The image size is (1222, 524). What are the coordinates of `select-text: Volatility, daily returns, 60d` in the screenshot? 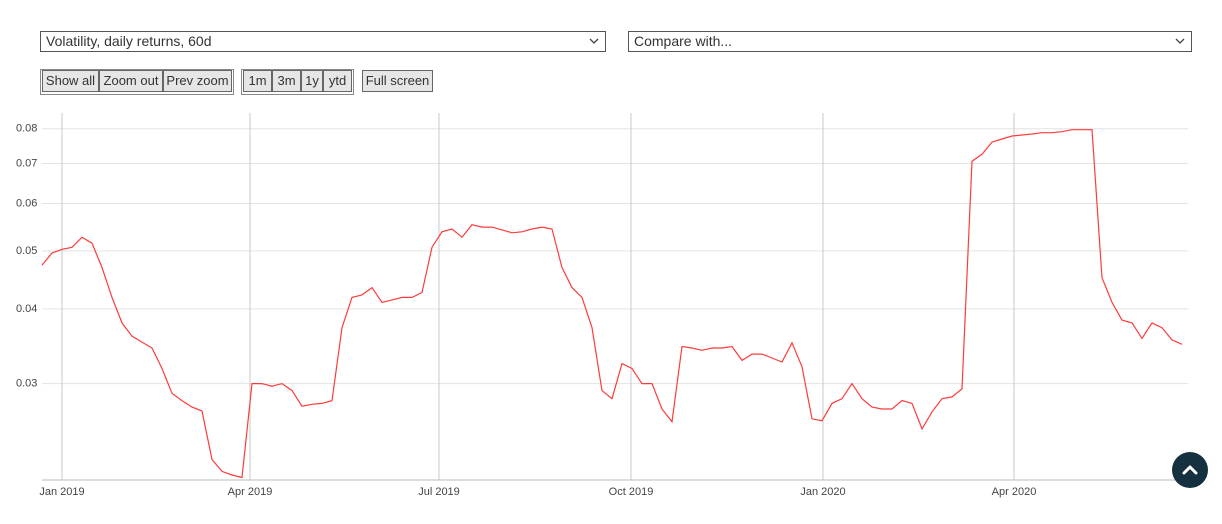 It's located at (129, 41).